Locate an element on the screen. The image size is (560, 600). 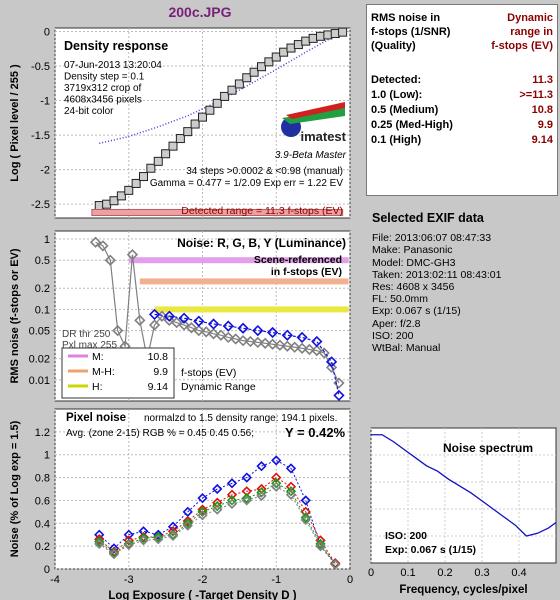
legend-label: M: is located at coordinates (98, 357).